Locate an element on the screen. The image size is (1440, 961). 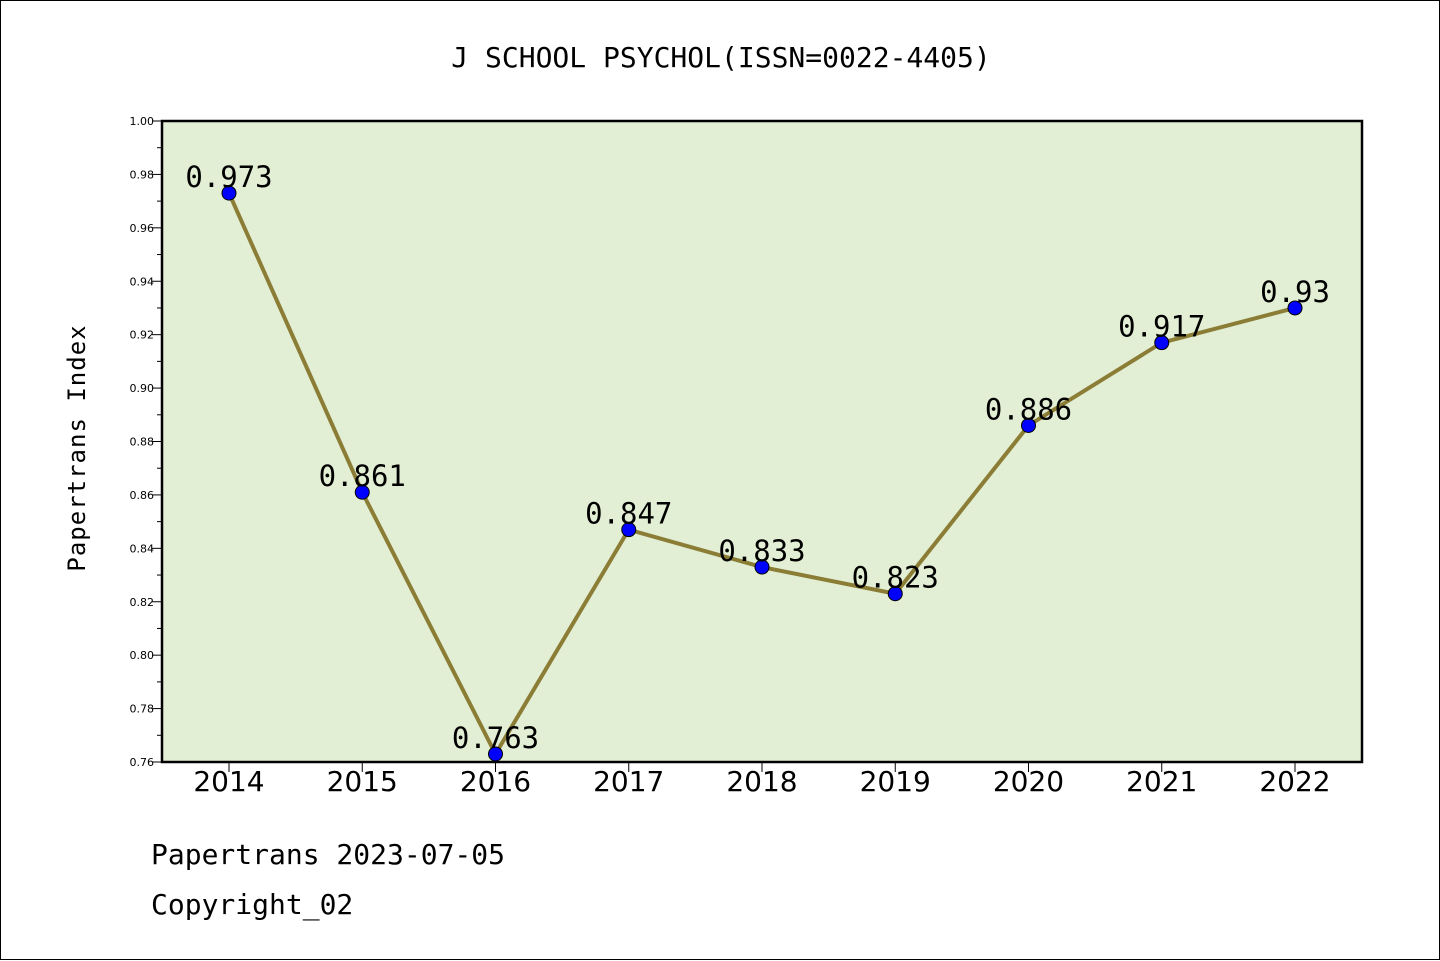
chart-title: J SCHOOL PSYCHOL(ISSN=0022-4405) is located at coordinates (720, 57).